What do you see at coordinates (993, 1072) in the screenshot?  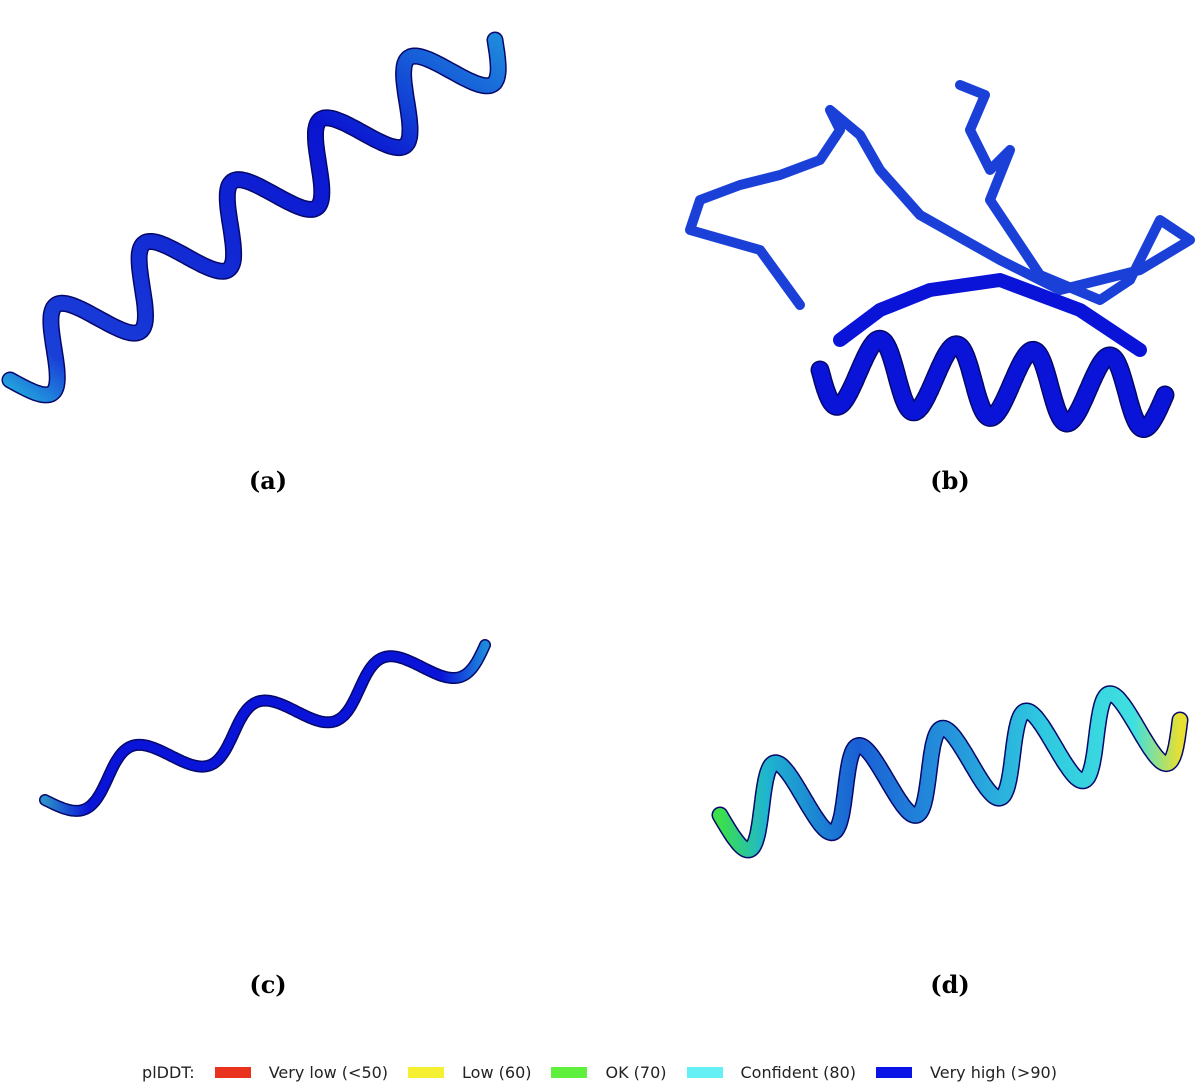 I see `legend-label: Very high (>90)` at bounding box center [993, 1072].